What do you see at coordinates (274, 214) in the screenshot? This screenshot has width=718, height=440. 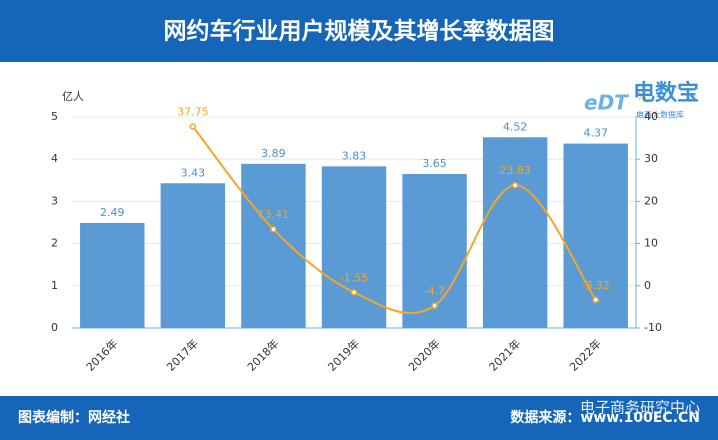 I see `growth-value-label: 13.41` at bounding box center [274, 214].